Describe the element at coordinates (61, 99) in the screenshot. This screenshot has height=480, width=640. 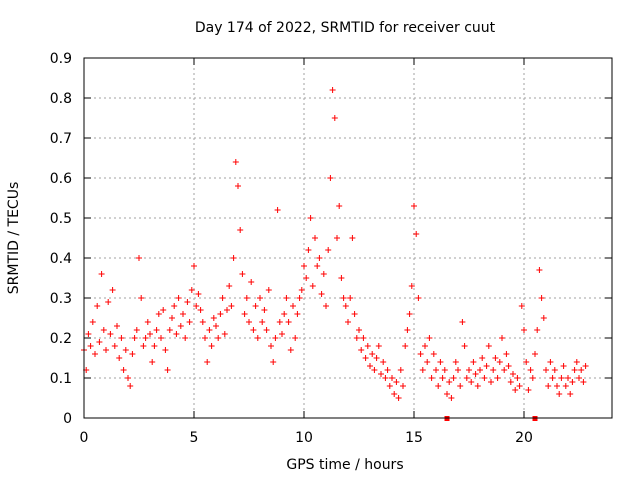
I see `y-tick-label-8: 0.8` at that location.